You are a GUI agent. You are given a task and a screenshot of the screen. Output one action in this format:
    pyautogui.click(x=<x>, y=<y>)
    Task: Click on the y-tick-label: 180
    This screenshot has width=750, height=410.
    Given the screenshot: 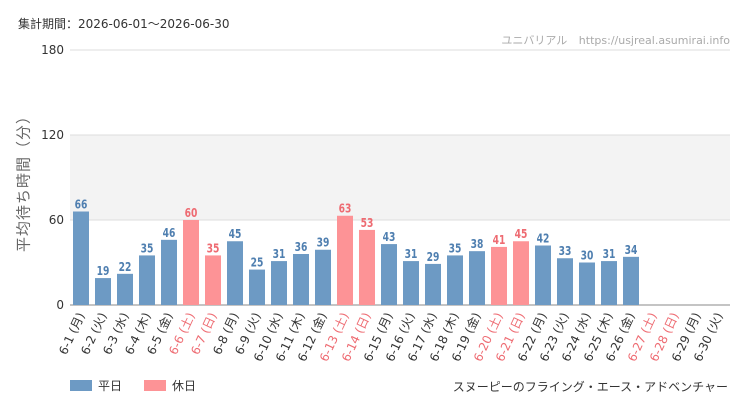 What is the action you would take?
    pyautogui.click(x=52, y=50)
    